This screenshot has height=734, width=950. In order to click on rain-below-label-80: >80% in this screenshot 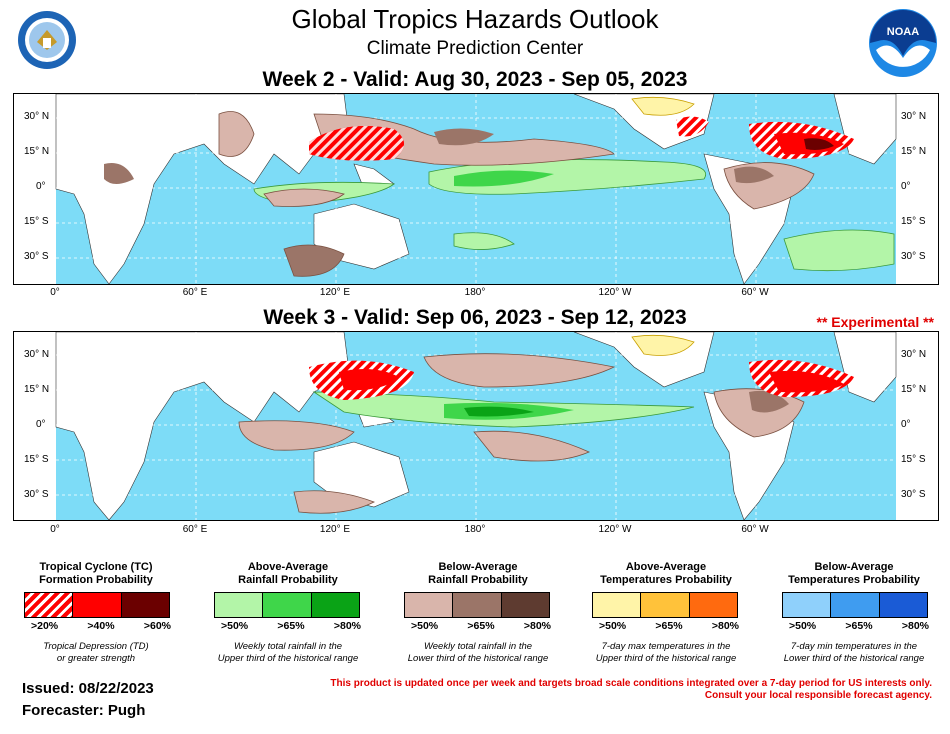, I will do `click(537, 626)`.